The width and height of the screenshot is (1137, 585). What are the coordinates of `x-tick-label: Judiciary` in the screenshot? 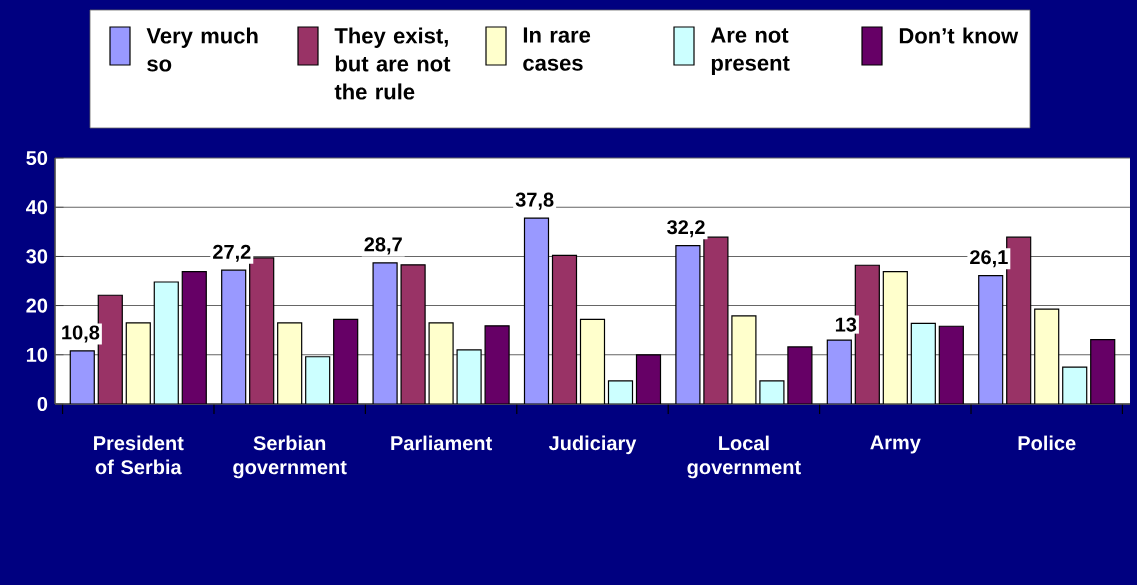 It's located at (592, 445).